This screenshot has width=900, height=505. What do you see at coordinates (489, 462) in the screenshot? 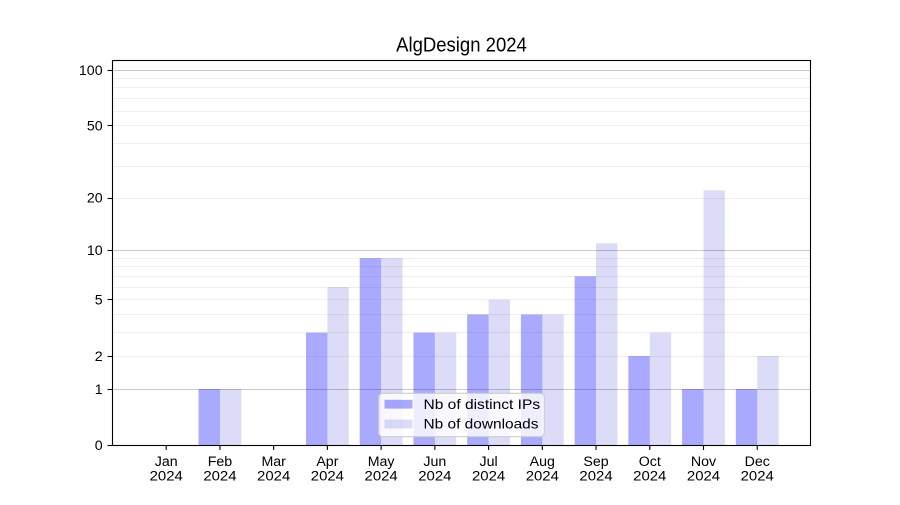
I see `svg-text: Jul` at bounding box center [489, 462].